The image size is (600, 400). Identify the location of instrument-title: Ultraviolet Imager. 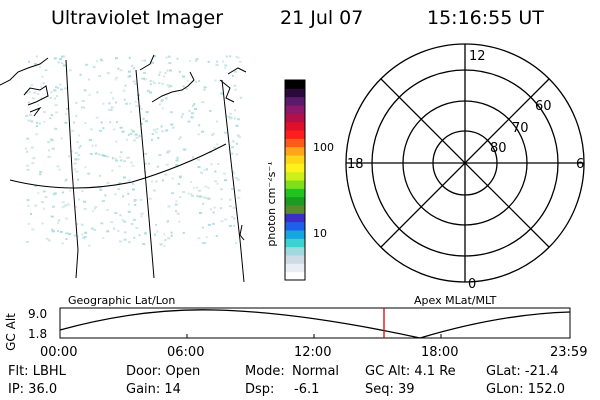
(137, 18).